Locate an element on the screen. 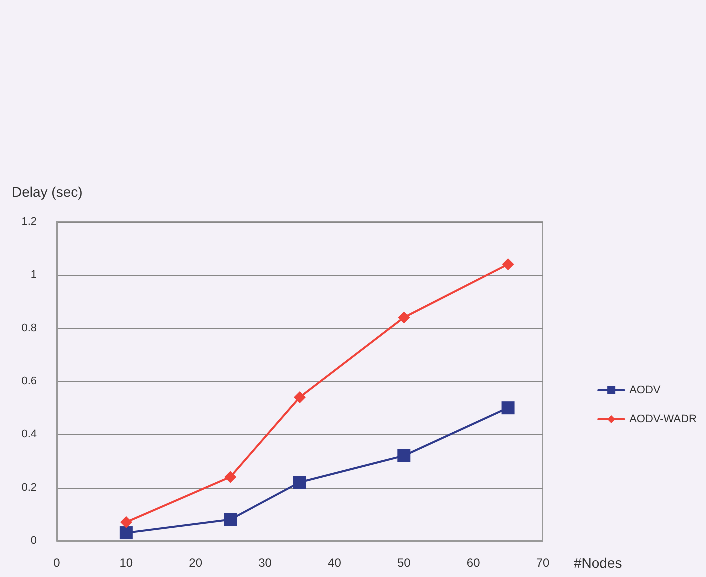  x-tick-label: 70 is located at coordinates (543, 563).